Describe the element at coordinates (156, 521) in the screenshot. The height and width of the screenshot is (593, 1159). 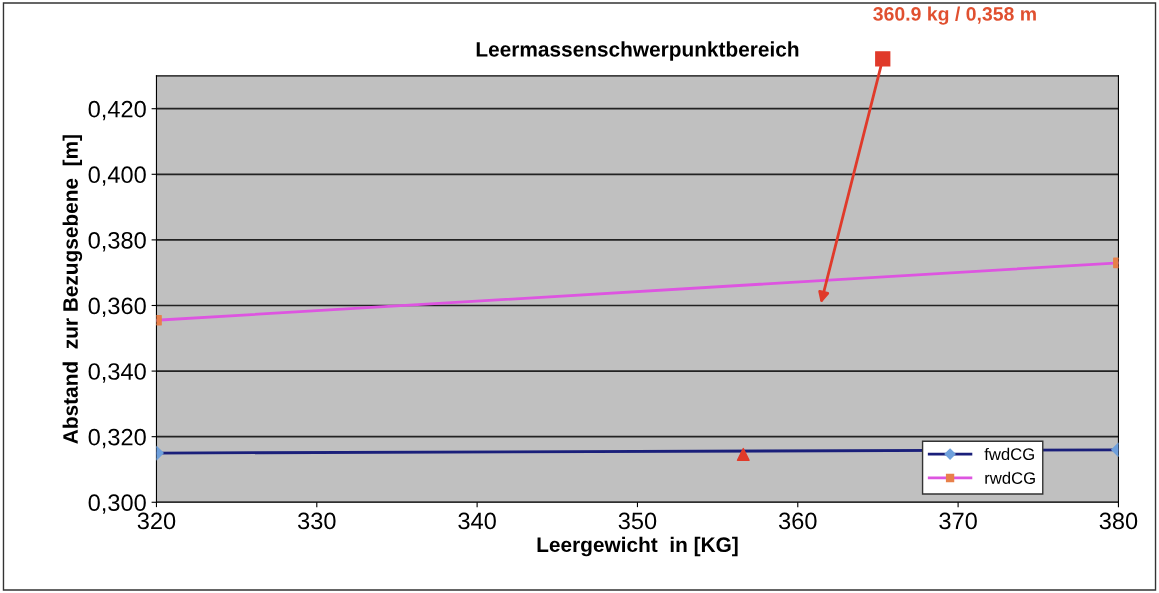
I see `x-tick-label: 320` at that location.